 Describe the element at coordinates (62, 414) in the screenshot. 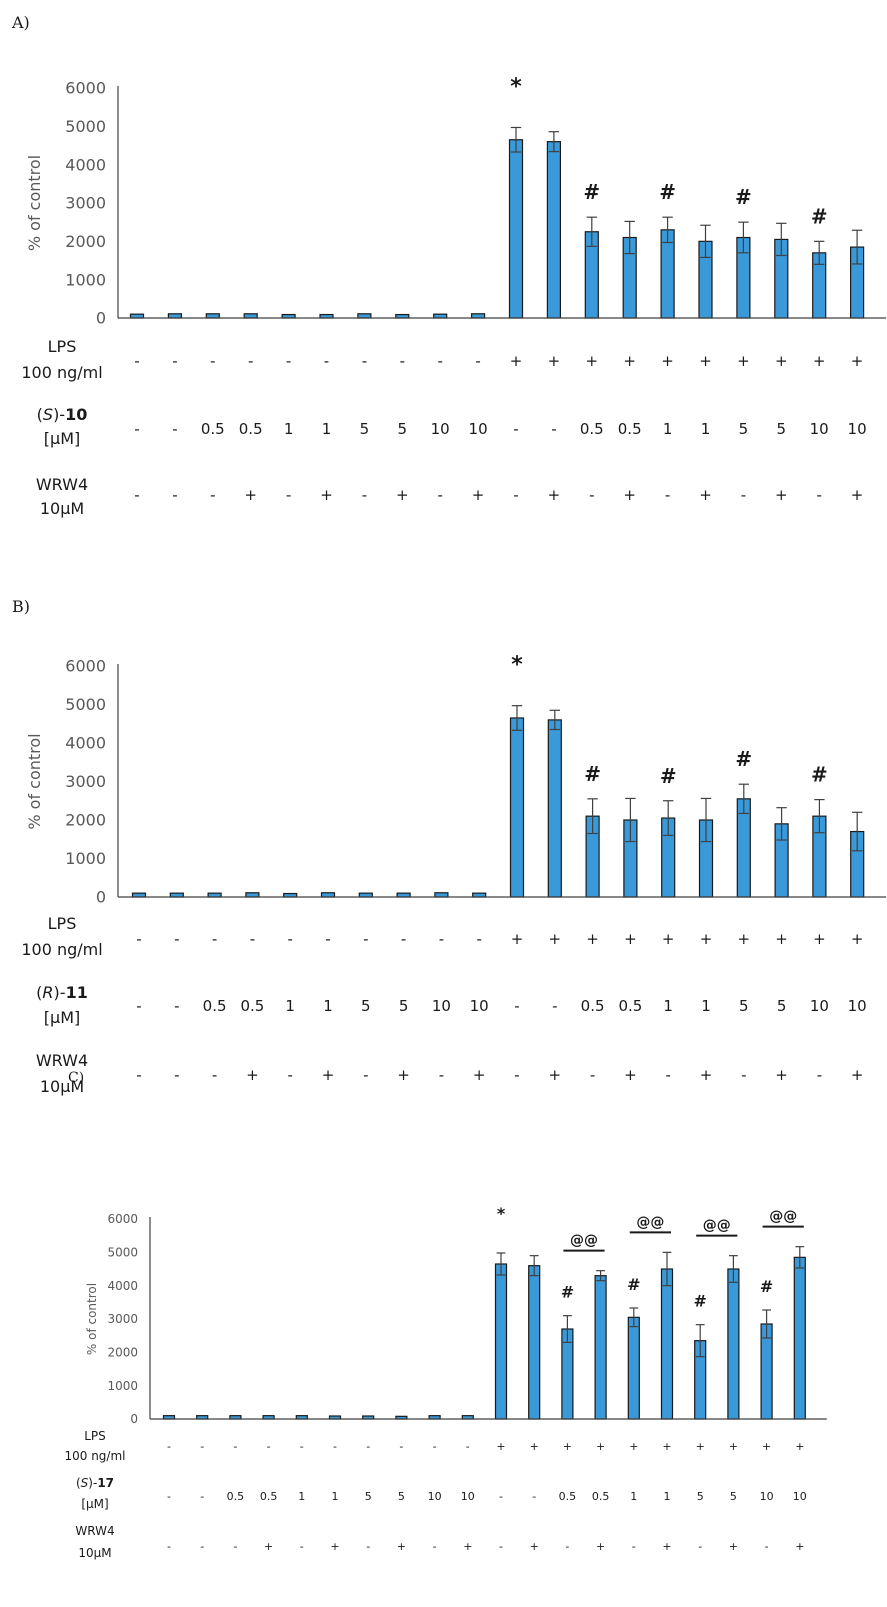

I see `row-label: (S)-10` at that location.